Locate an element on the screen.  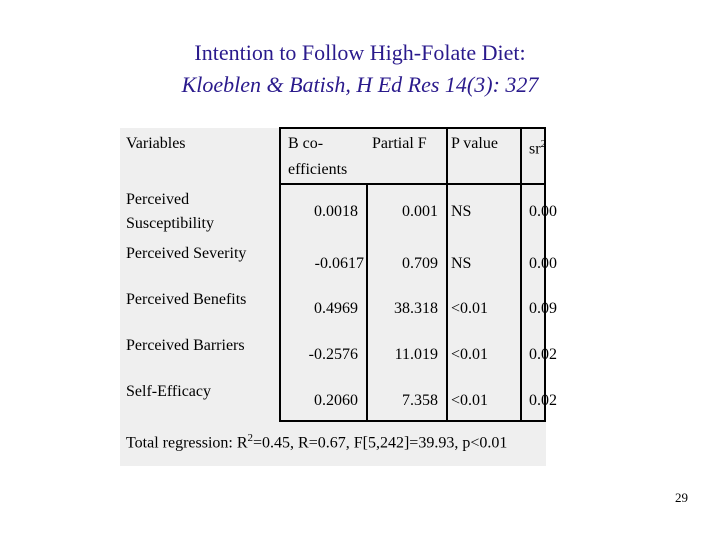
row-2-sr2: 0.00 is located at coordinates (543, 263).